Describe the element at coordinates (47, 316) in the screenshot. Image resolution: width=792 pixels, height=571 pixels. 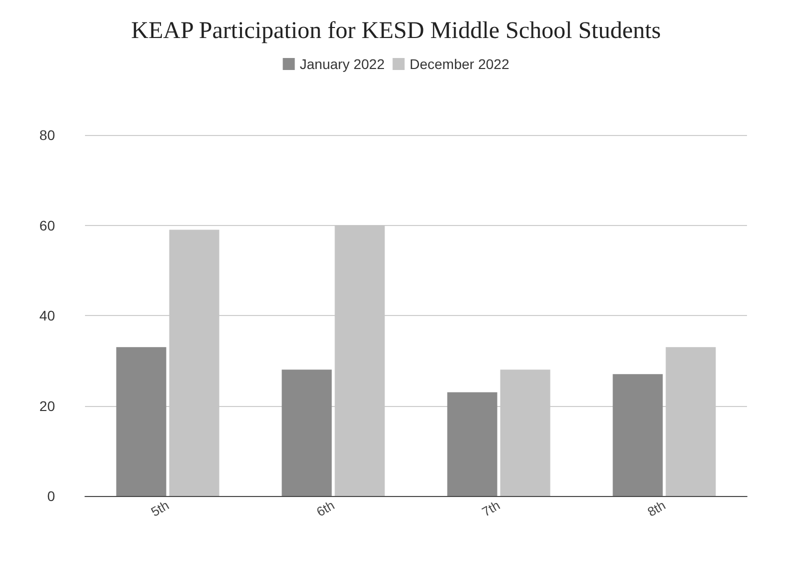
I see `y-tick-label: 40` at that location.